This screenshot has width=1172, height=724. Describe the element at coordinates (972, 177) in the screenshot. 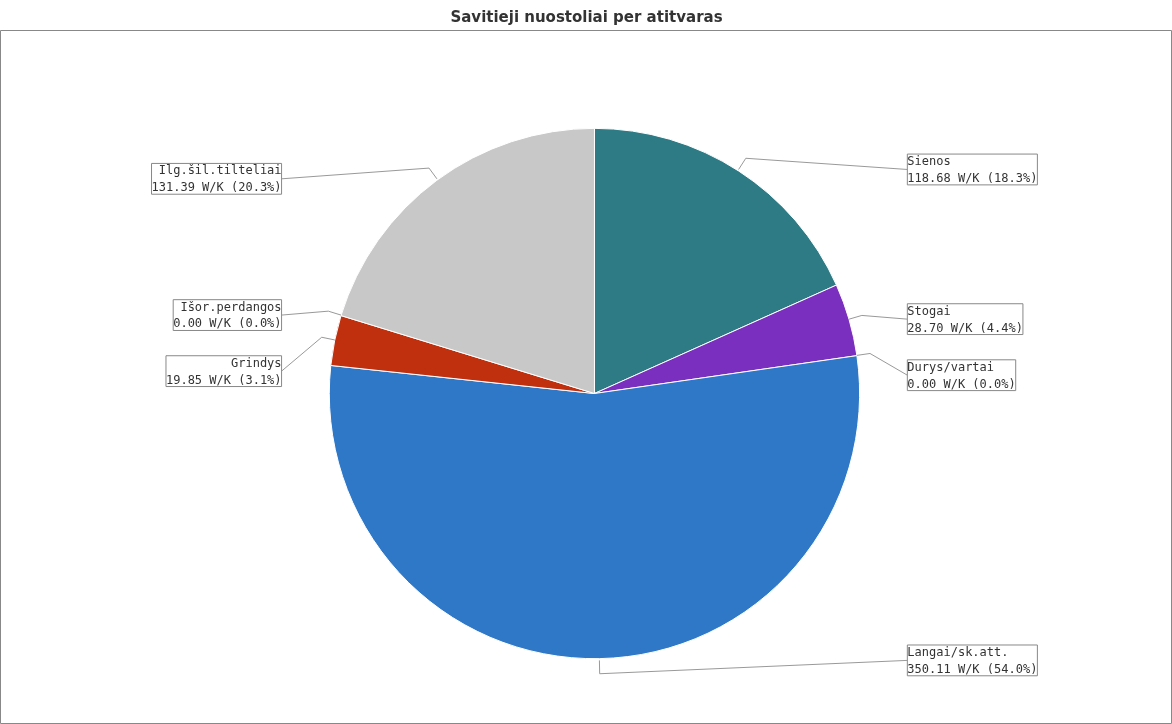

I see `data-label: 118.68 W/K (18.3%)` at that location.